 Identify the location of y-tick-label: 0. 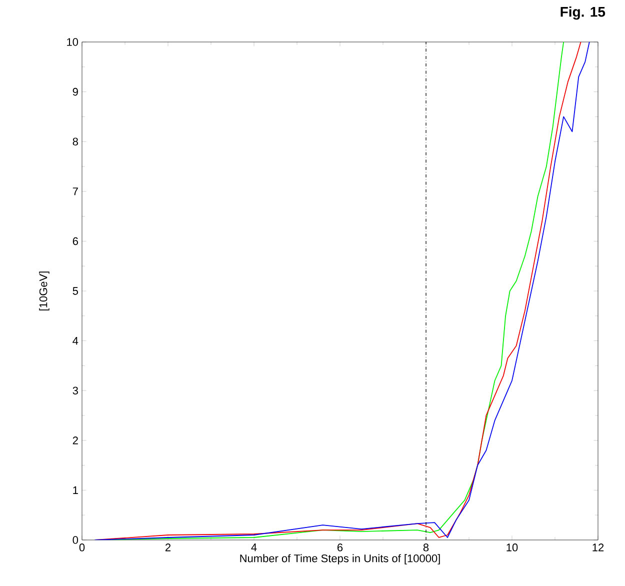
(75, 540).